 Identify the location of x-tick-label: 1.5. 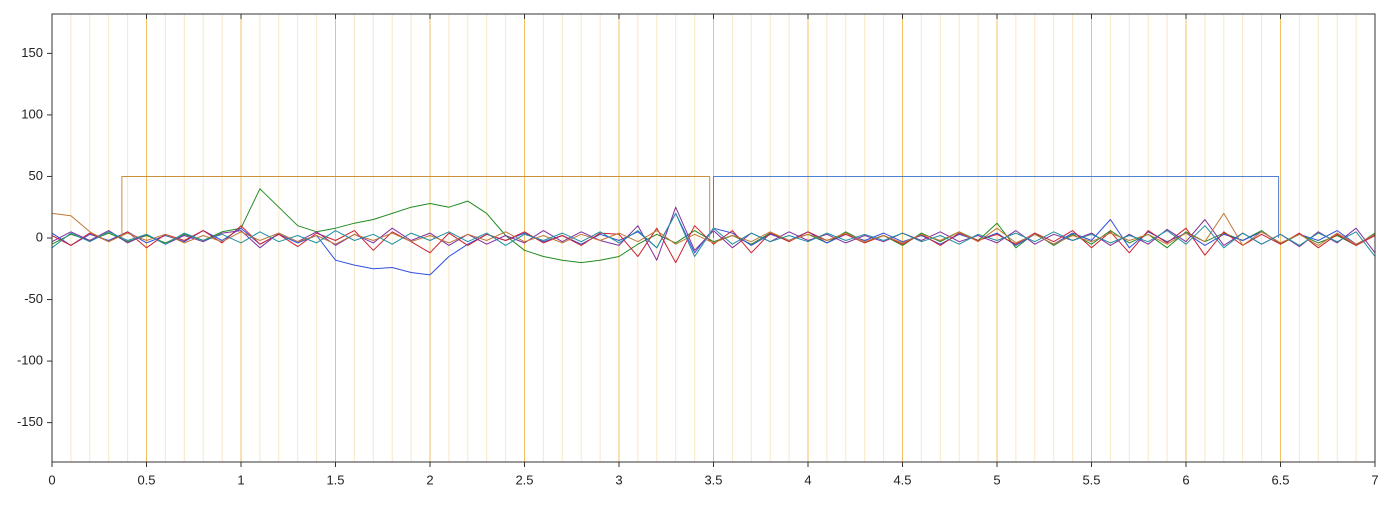
(335, 479).